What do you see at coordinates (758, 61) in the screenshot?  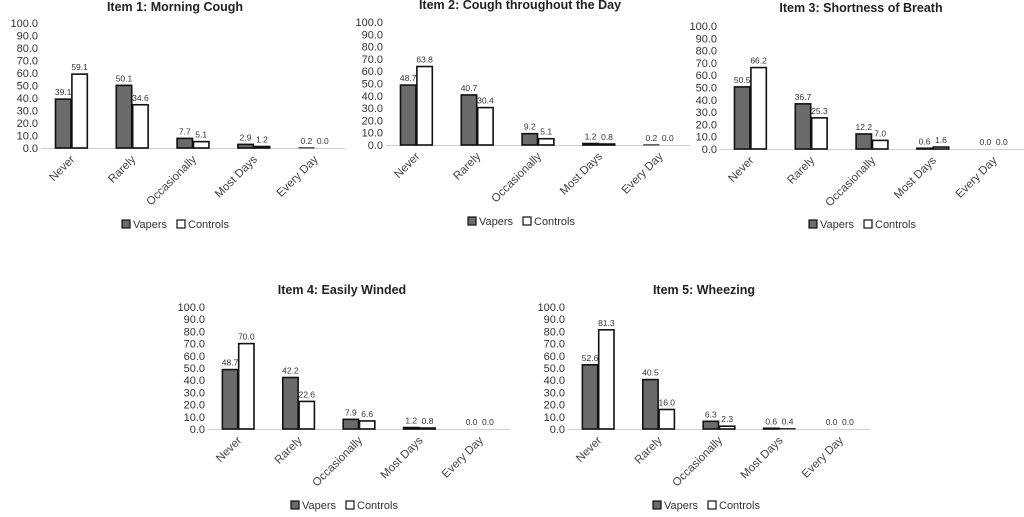 I see `data-label: 66.2` at bounding box center [758, 61].